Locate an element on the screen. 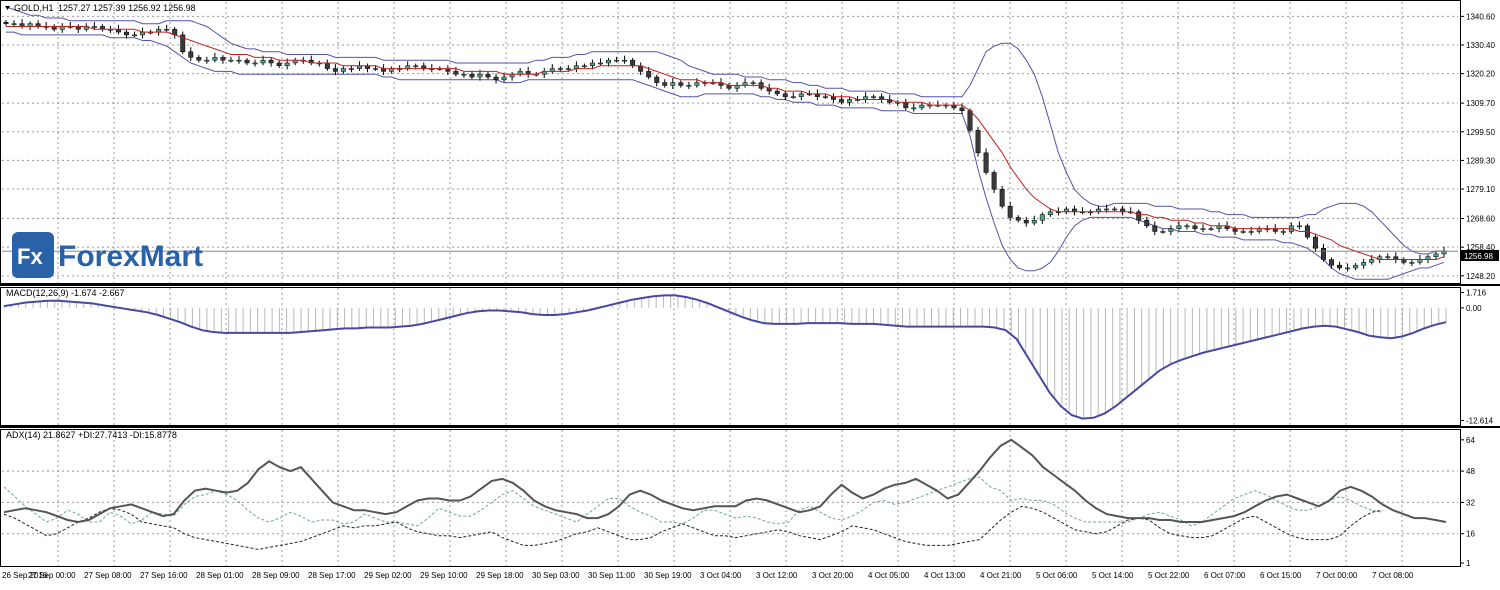  macd-tick-label: 0.00 is located at coordinates (1474, 308).